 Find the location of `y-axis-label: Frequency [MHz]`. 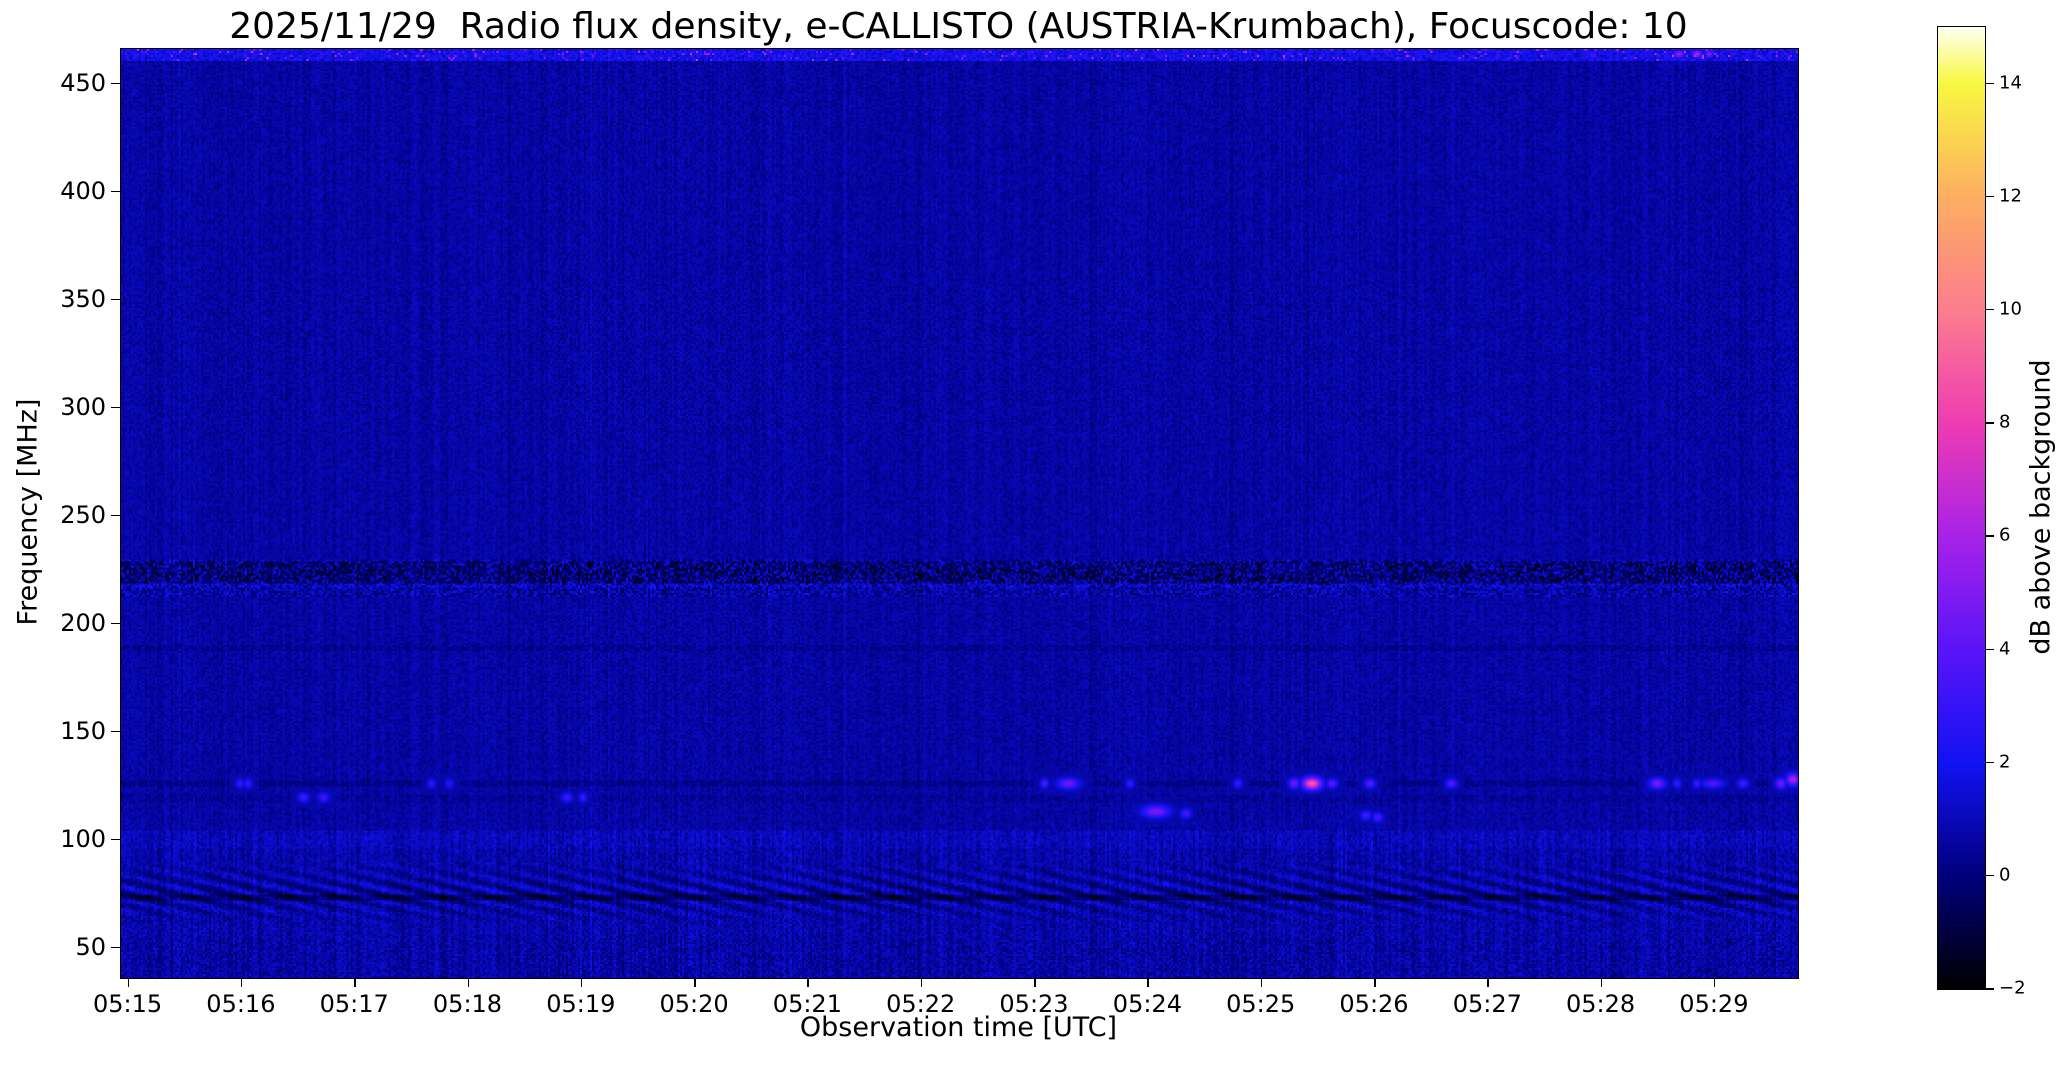

y-axis-label: Frequency [MHz] is located at coordinates (28, 512).